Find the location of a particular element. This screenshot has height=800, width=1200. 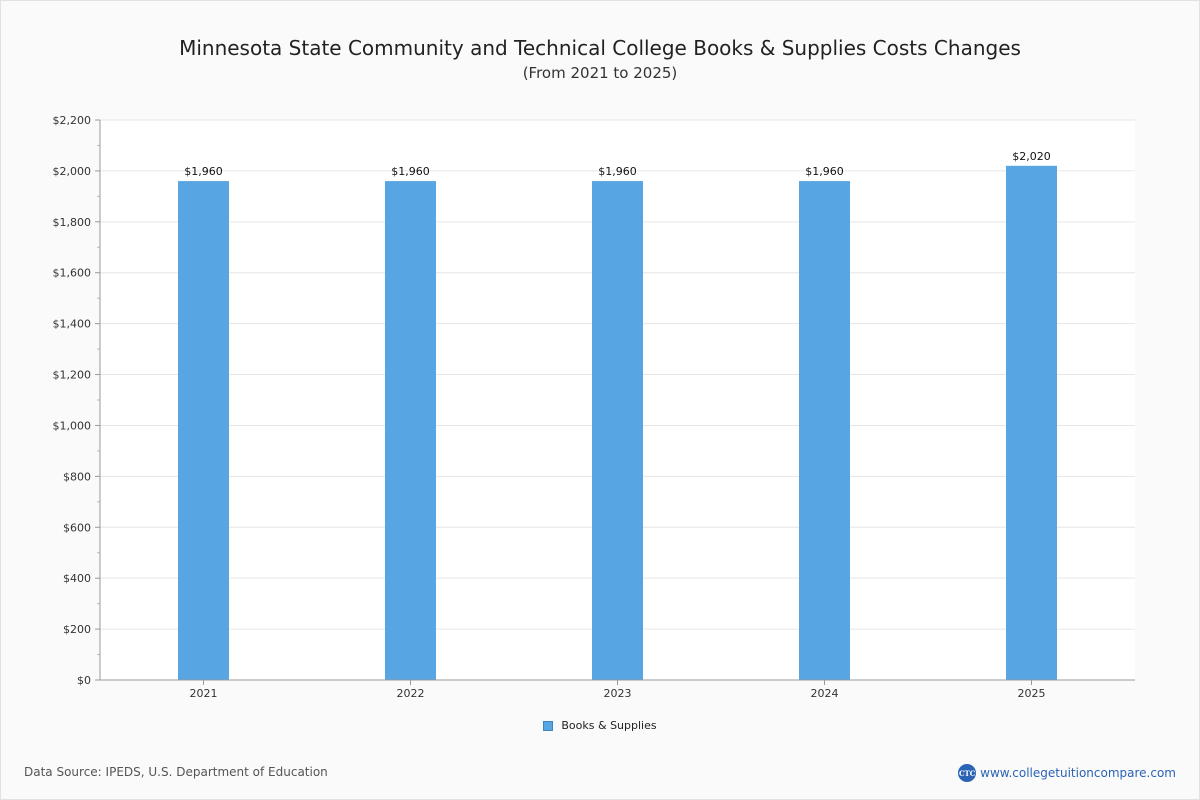

y-tick-label: $2,000 is located at coordinates (72, 171).